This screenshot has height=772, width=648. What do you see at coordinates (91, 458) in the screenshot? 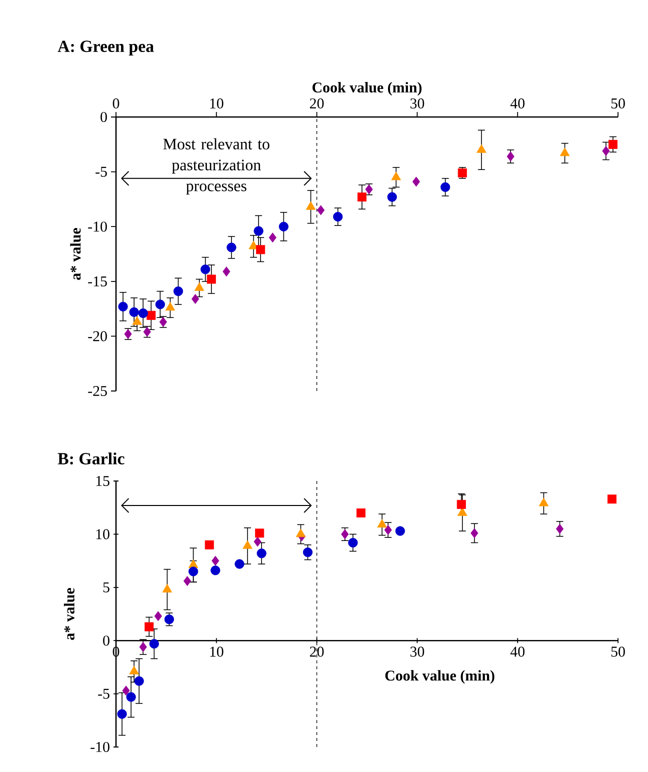
I see `chart-title: B: Garlic` at bounding box center [91, 458].